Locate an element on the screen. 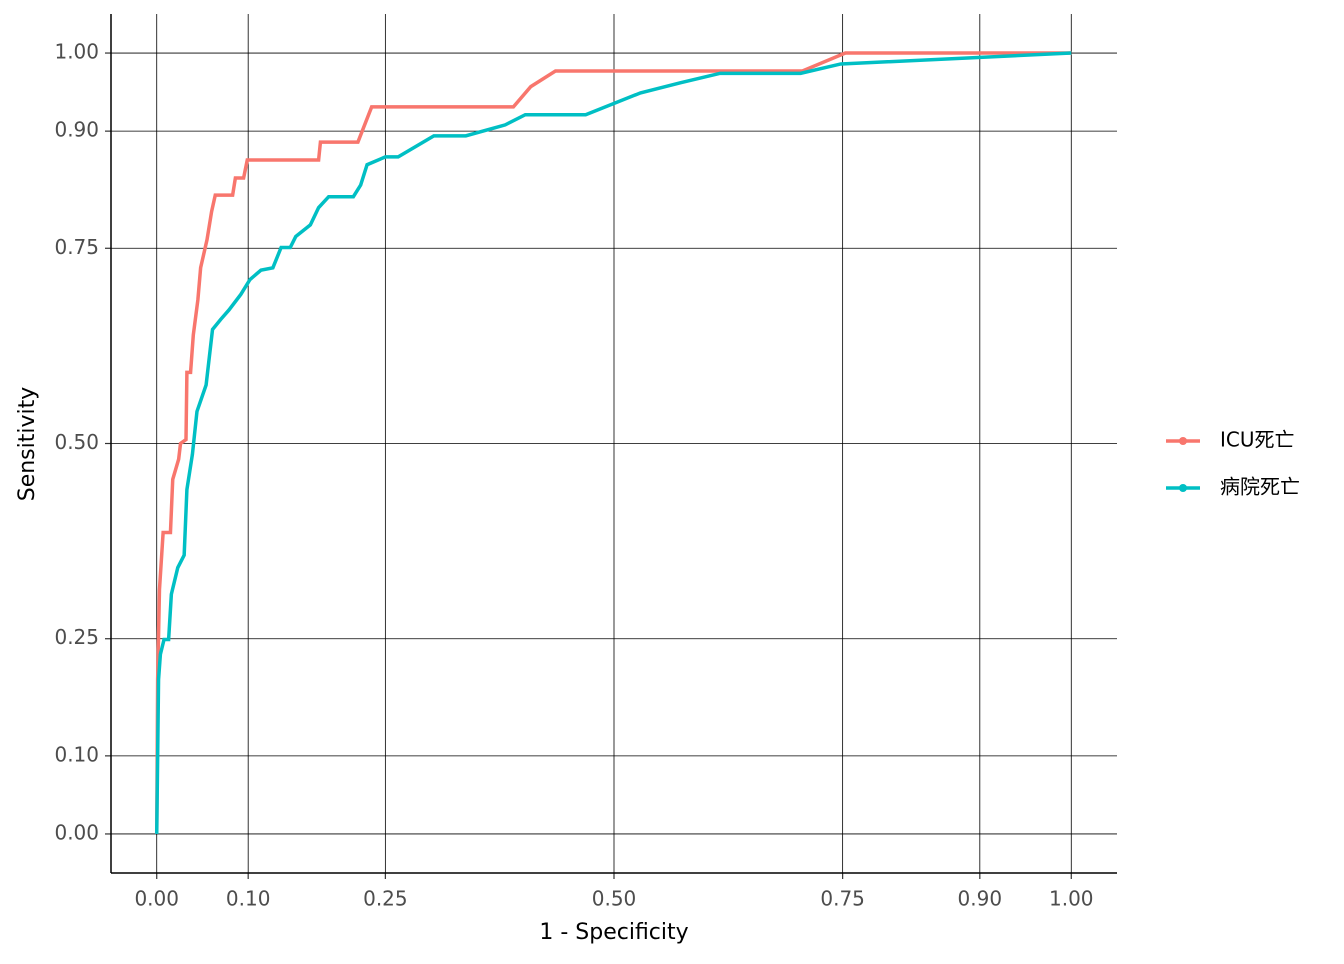 This screenshot has width=1344, height=964. y-tick-label: 0.75 is located at coordinates (76, 247).